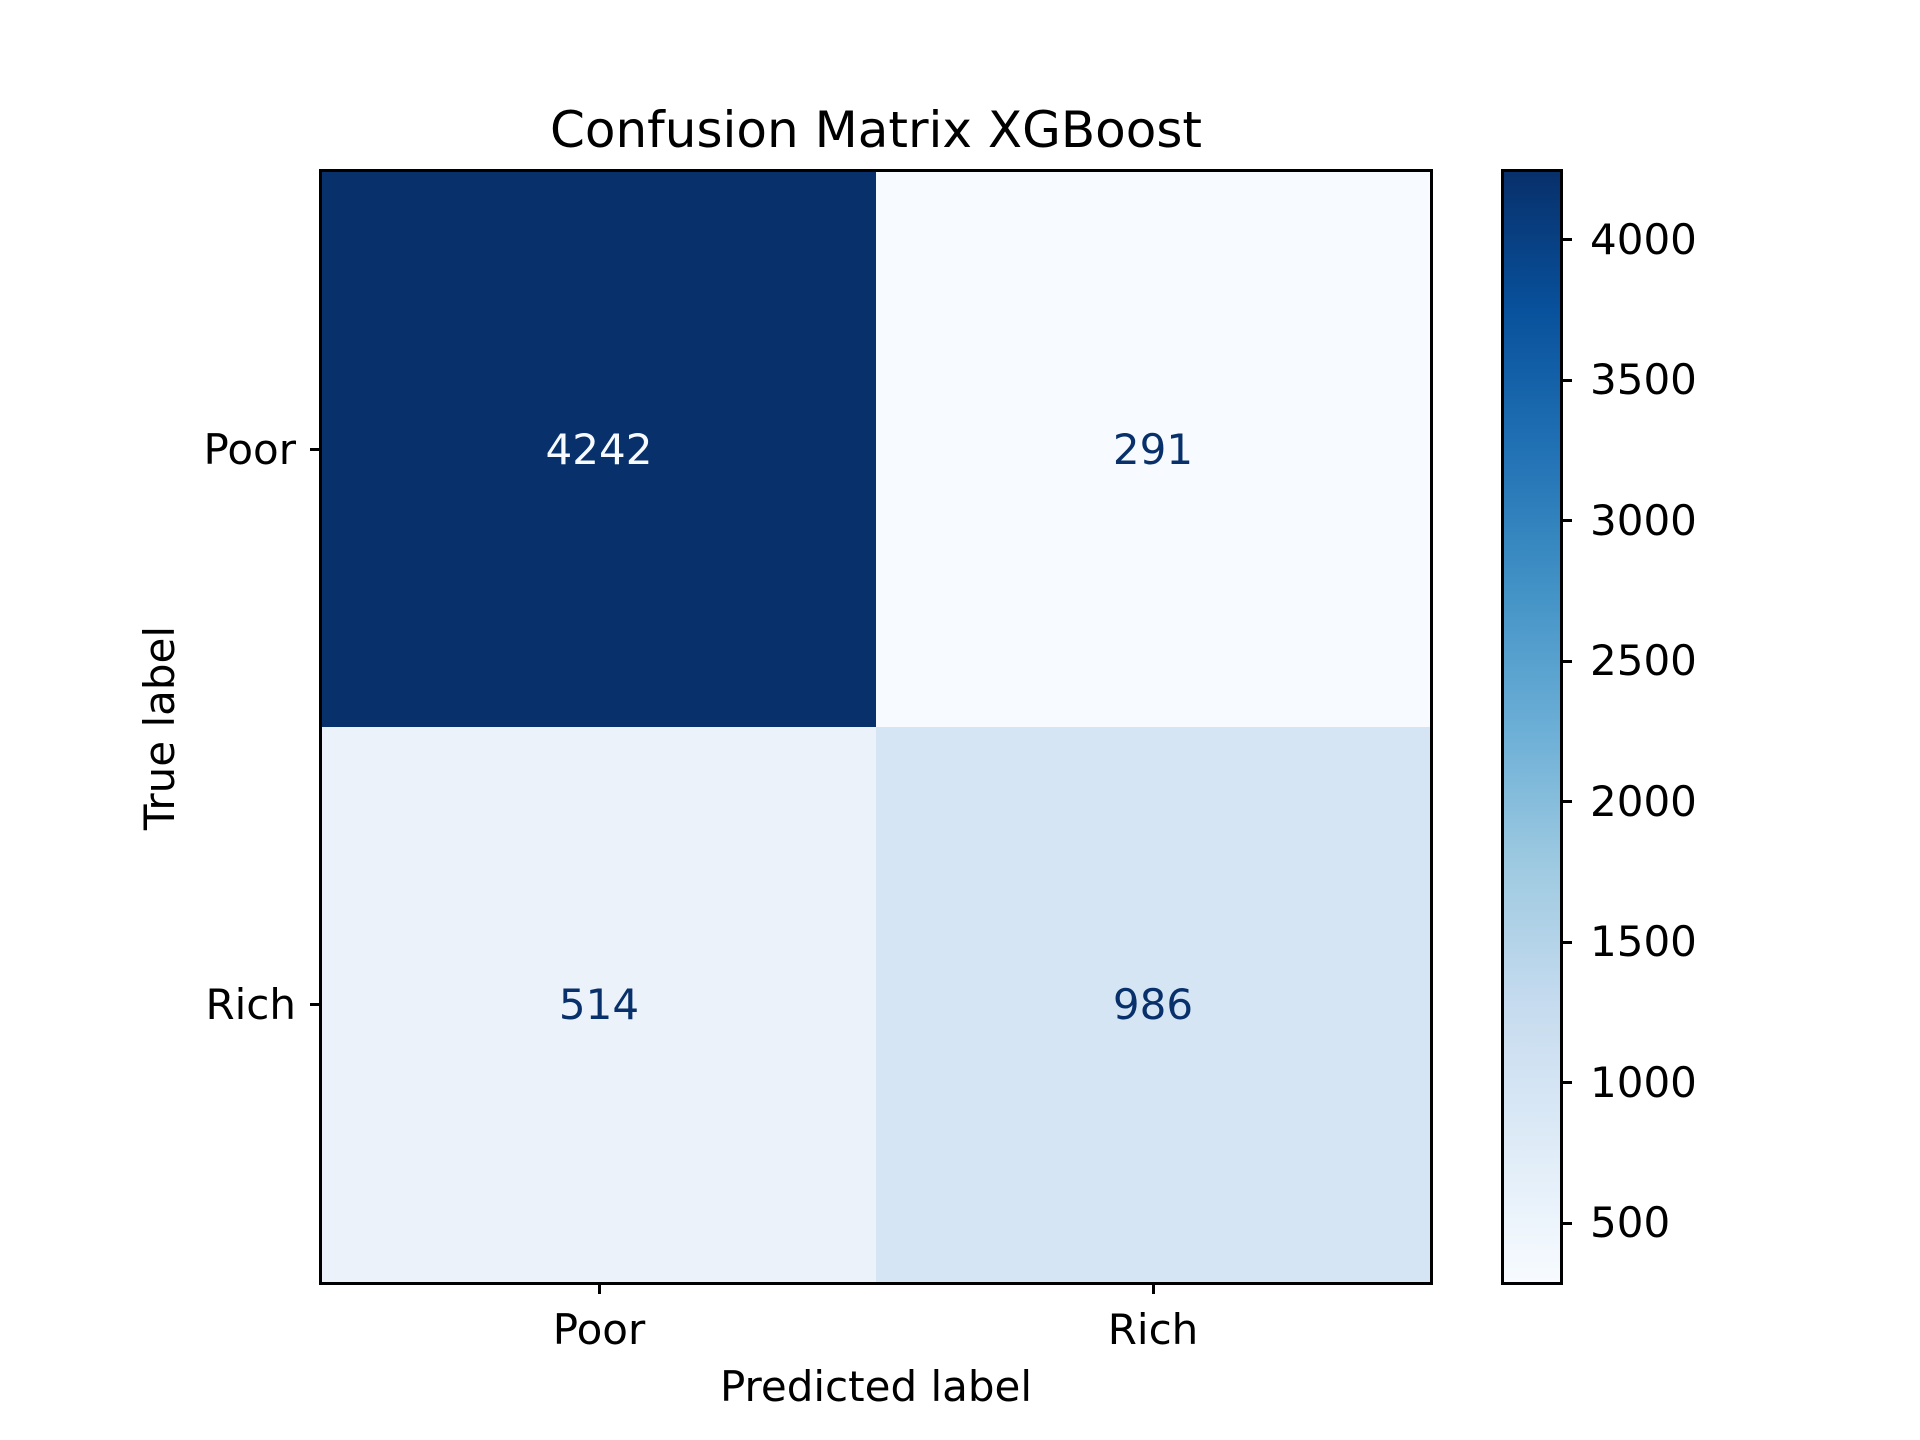 Image resolution: width=1920 pixels, height=1440 pixels. I want to click on x-axis-label: Predicted label, so click(876, 1386).